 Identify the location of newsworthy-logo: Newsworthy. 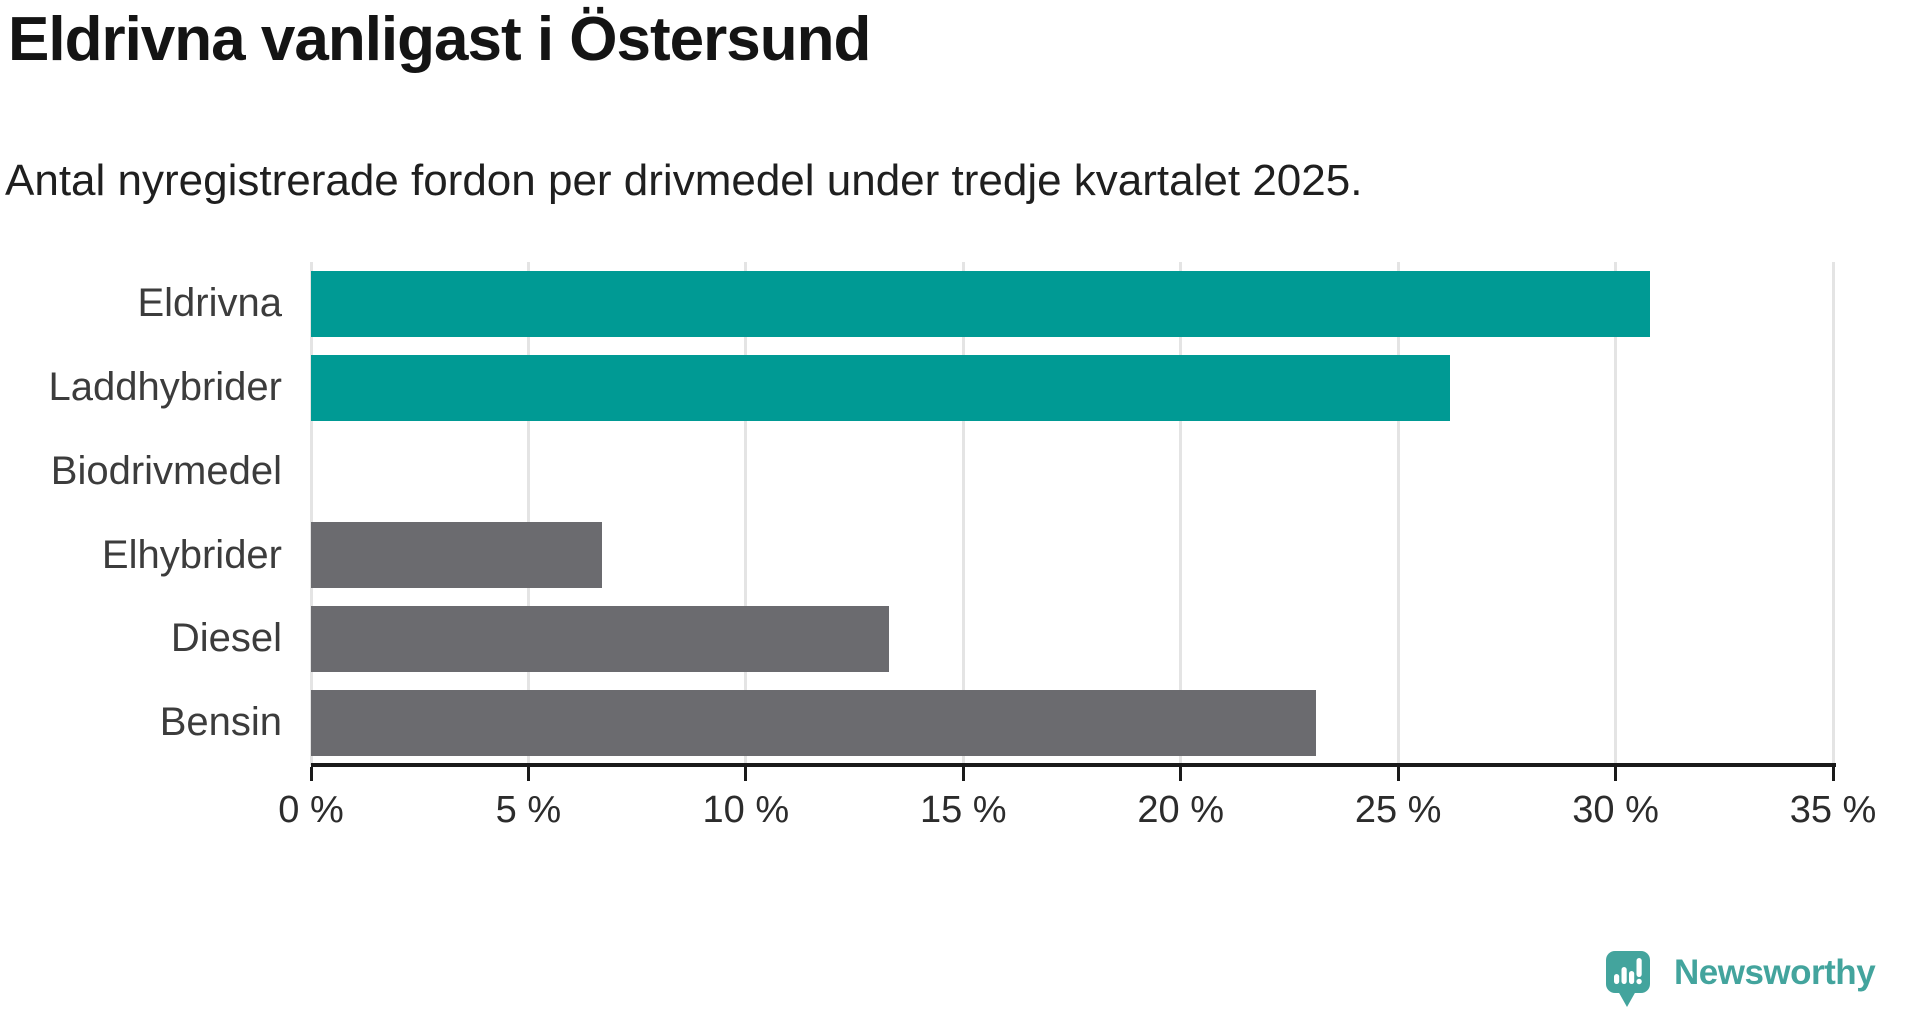
(1741, 979).